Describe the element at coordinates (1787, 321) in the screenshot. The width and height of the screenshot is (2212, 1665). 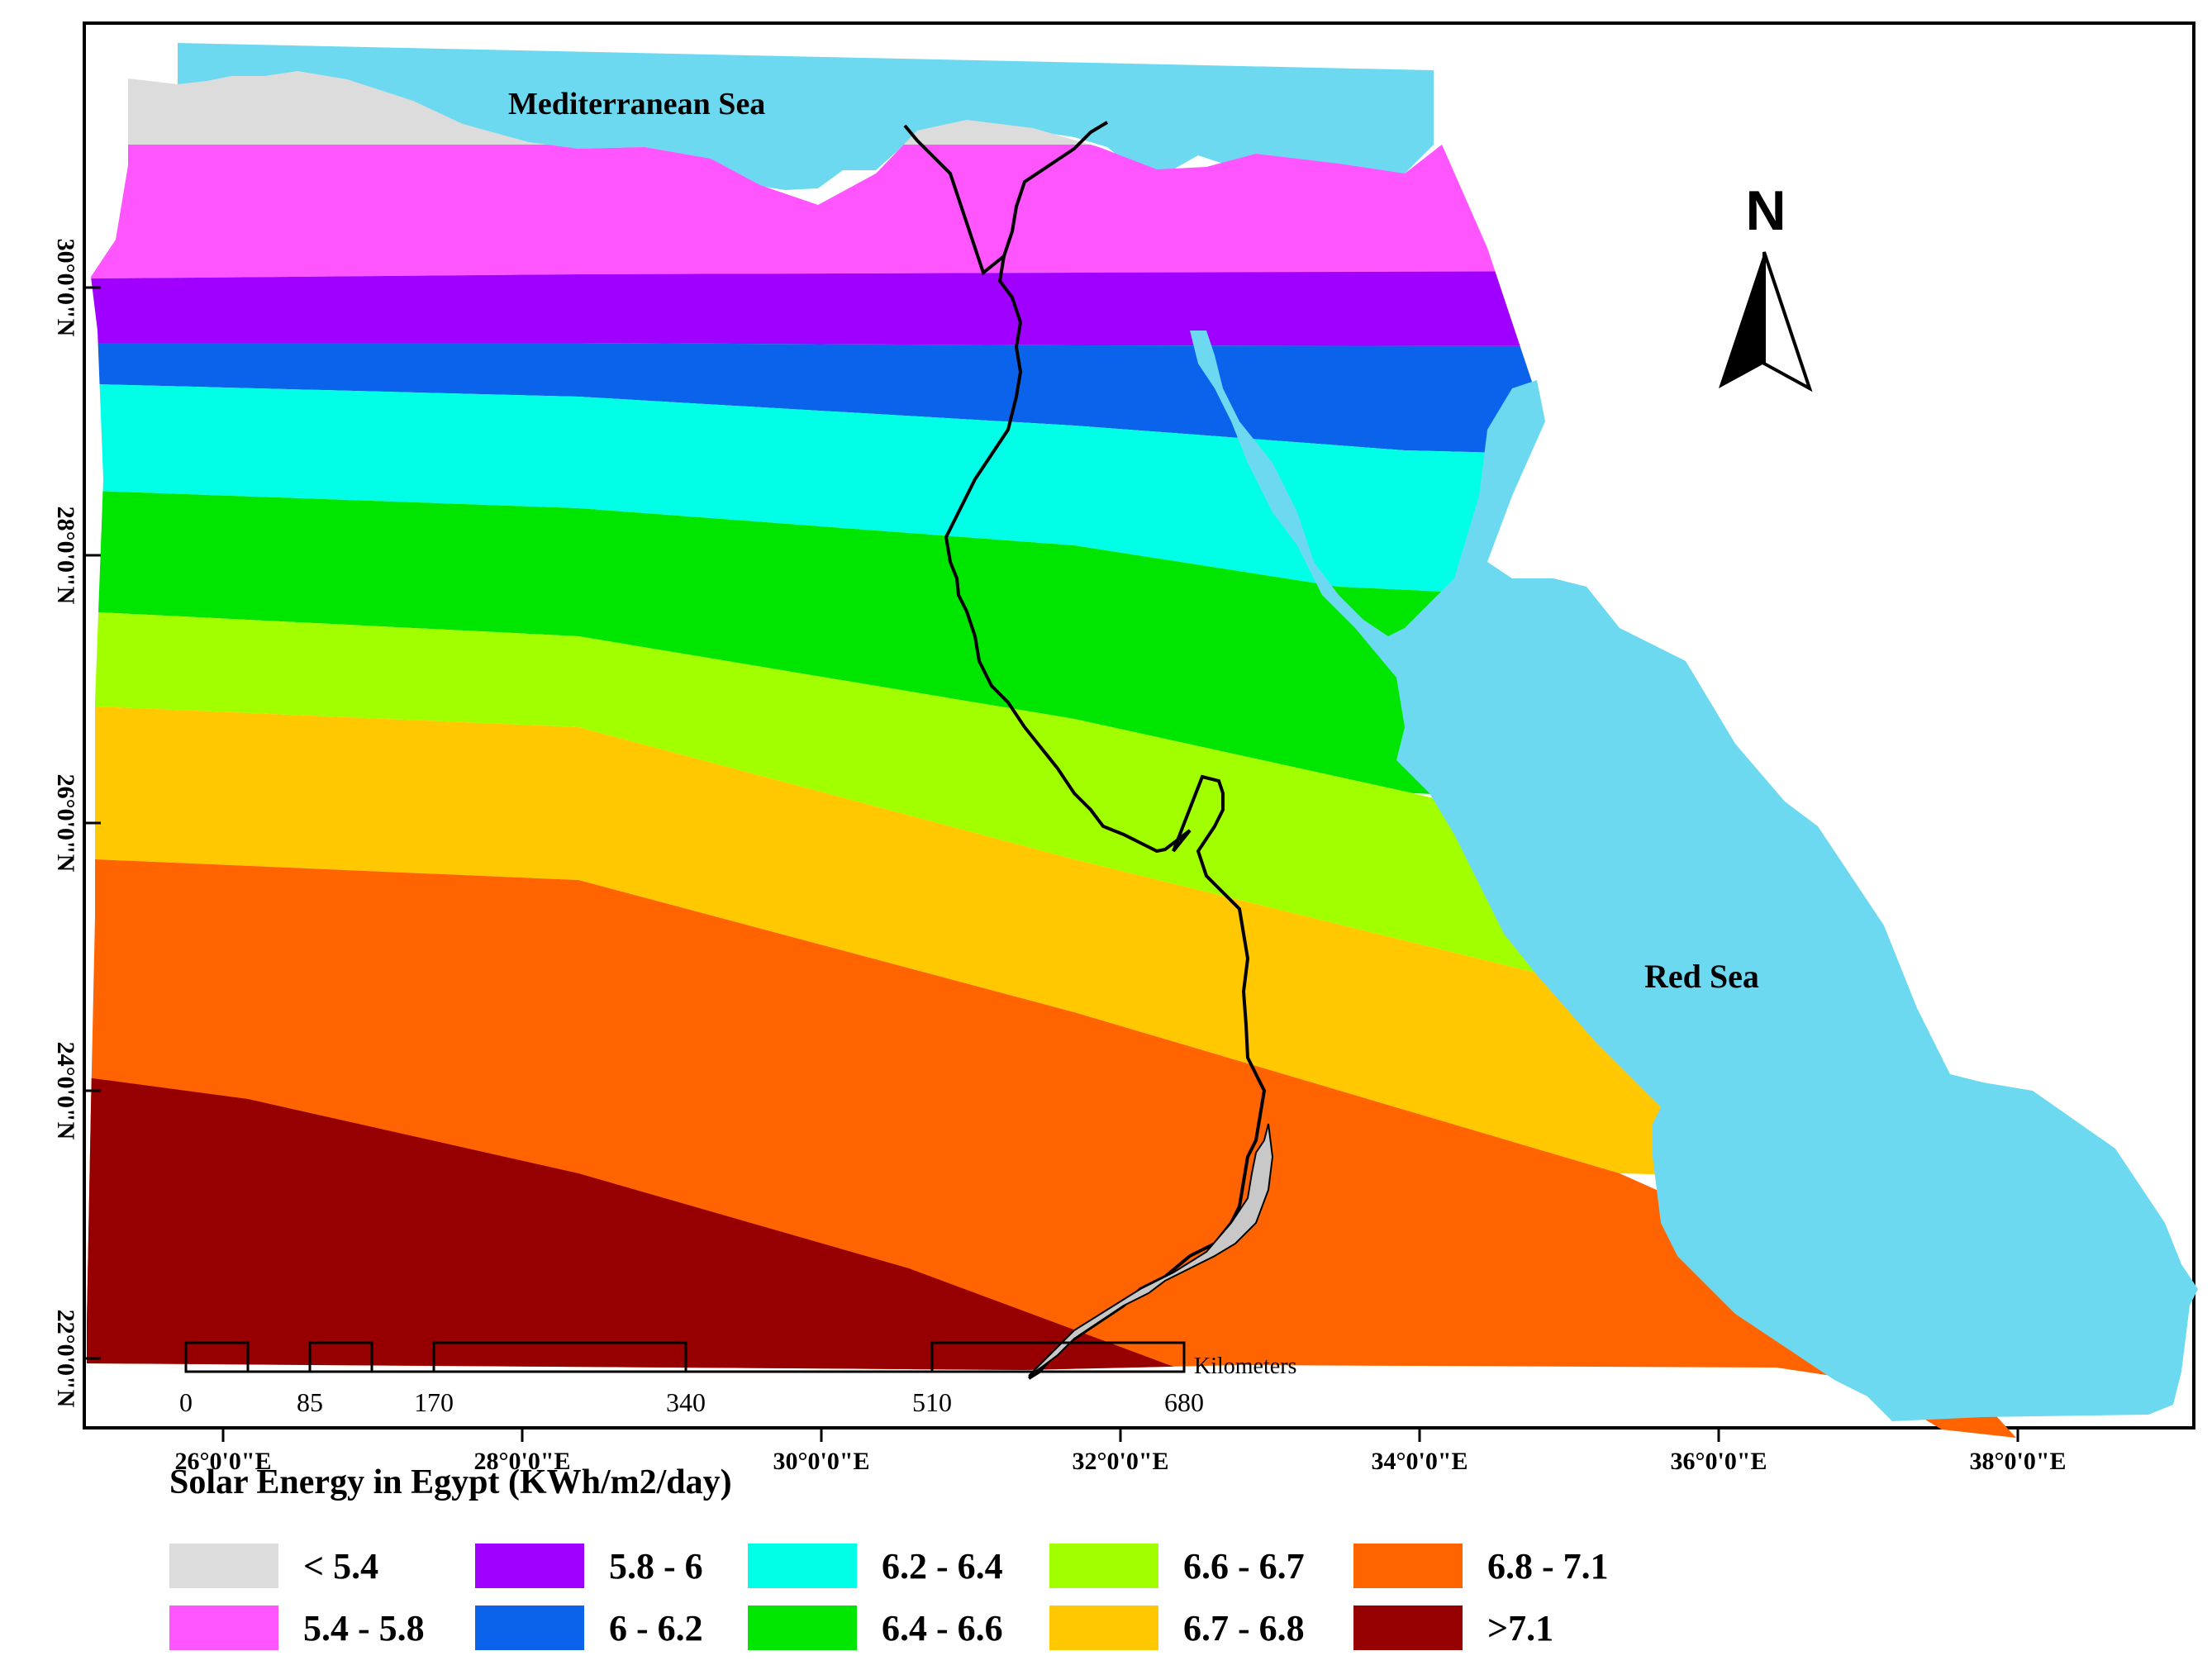
I see `north-arrow-right-half` at that location.